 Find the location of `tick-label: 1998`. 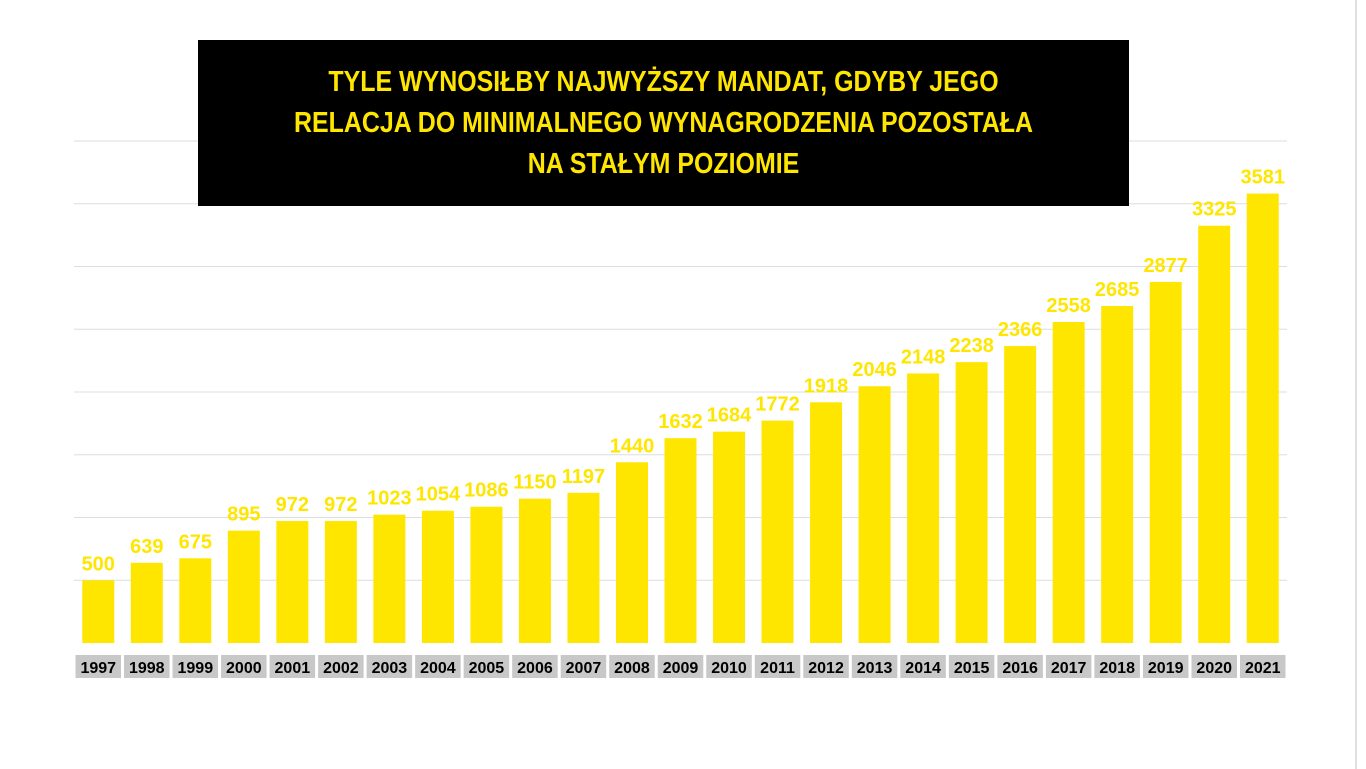

tick-label: 1998 is located at coordinates (147, 668).